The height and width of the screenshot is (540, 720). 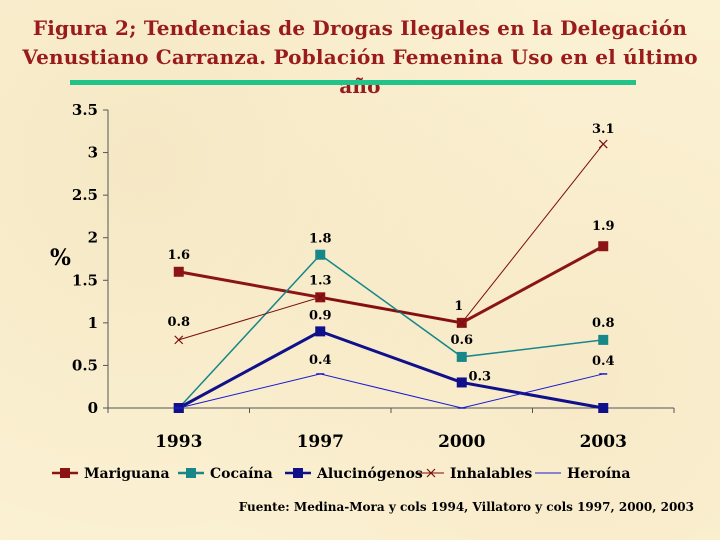 I want to click on y-tick-label: 1, so click(x=93, y=323).